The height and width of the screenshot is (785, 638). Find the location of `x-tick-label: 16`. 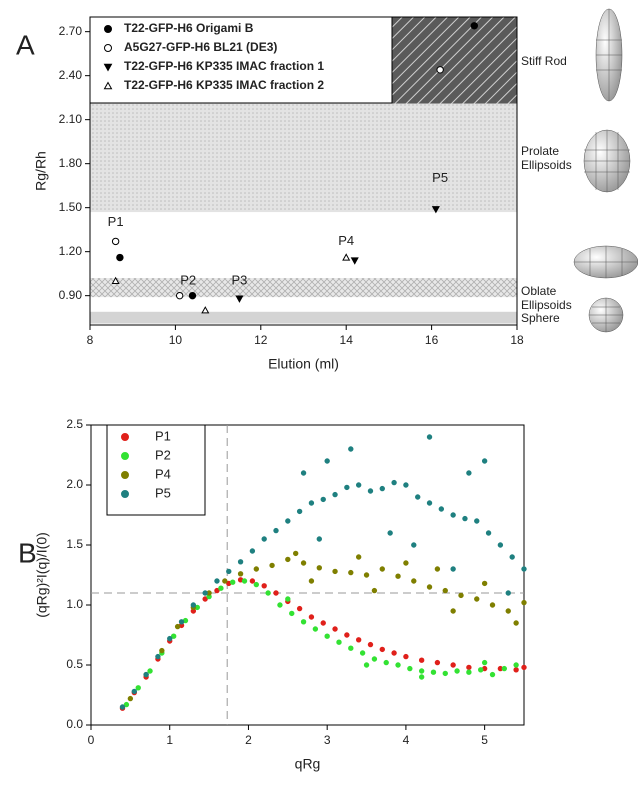

x-tick-label: 16 is located at coordinates (432, 340).